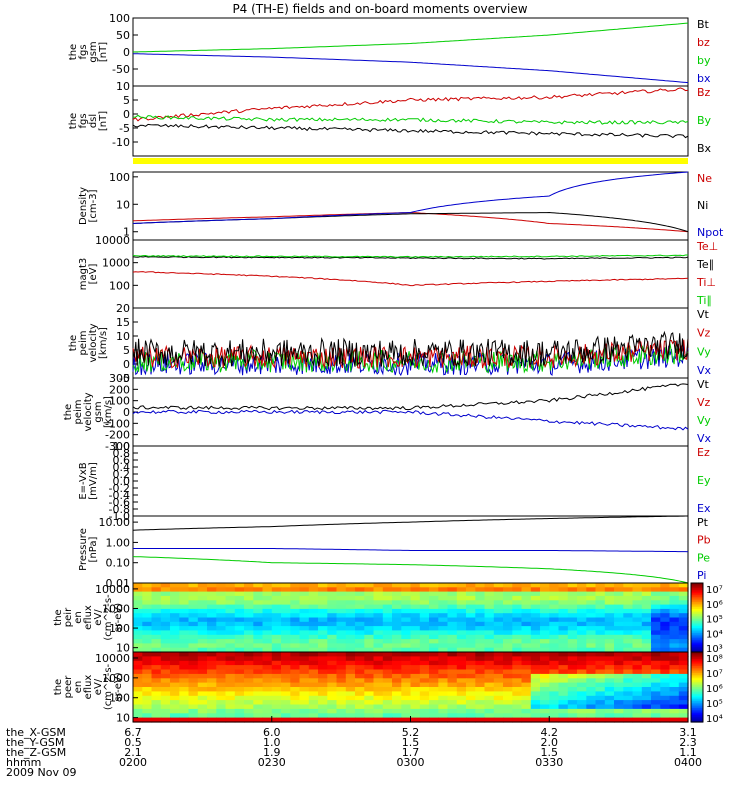  Describe the element at coordinates (714, 605) in the screenshot. I see `colorbar-tick-label: 10⁶` at that location.